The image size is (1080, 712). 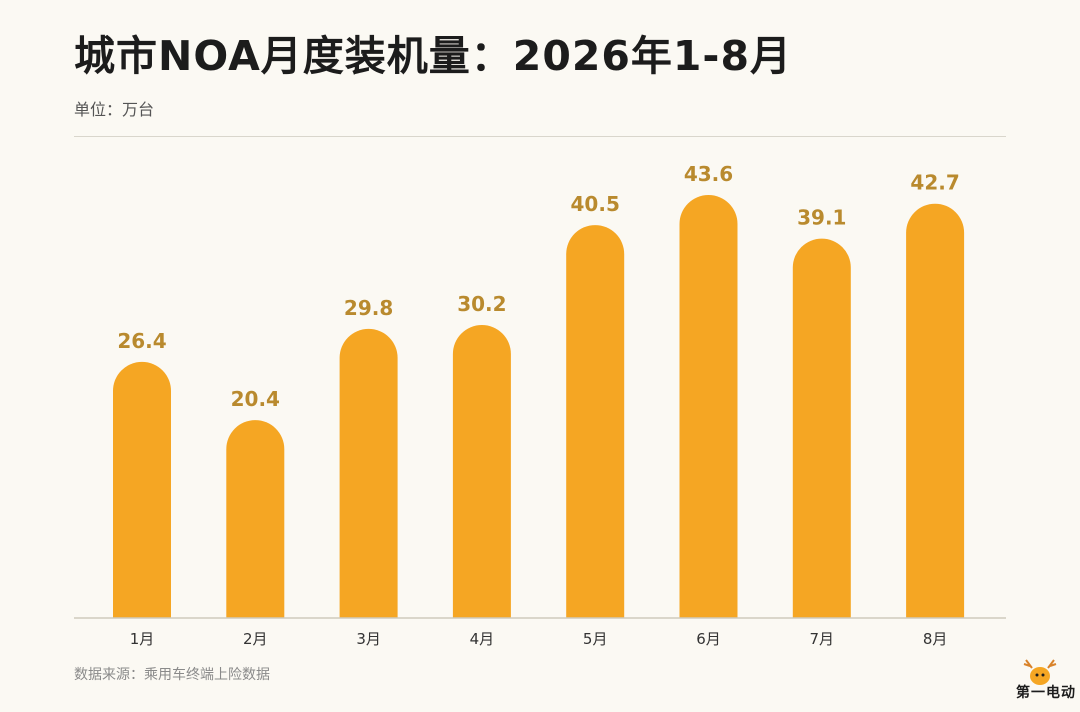 What do you see at coordinates (595, 421) in the screenshot?
I see `bar-5月` at bounding box center [595, 421].